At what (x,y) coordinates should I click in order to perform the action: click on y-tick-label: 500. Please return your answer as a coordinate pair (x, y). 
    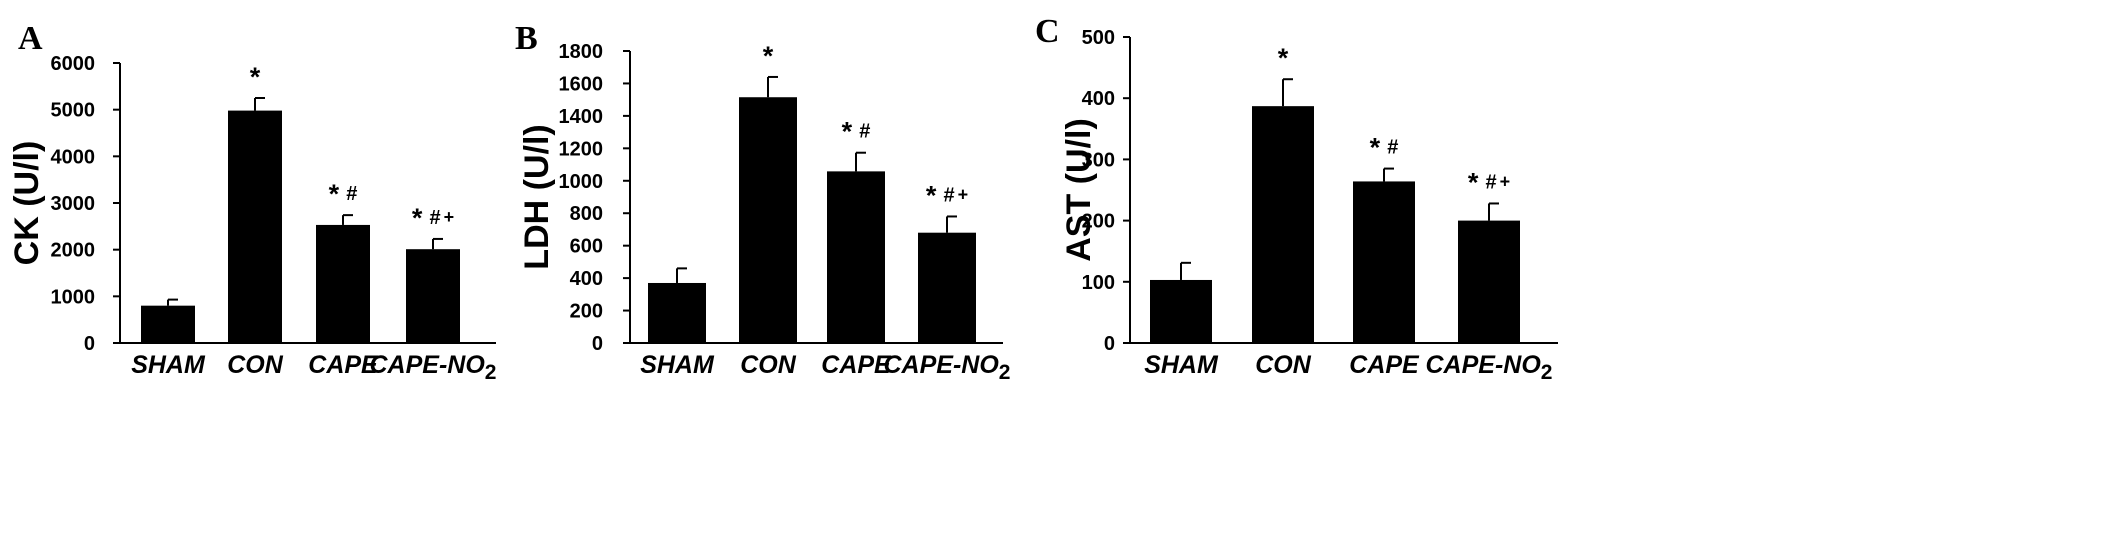
    Looking at the image, I should click on (1098, 38).